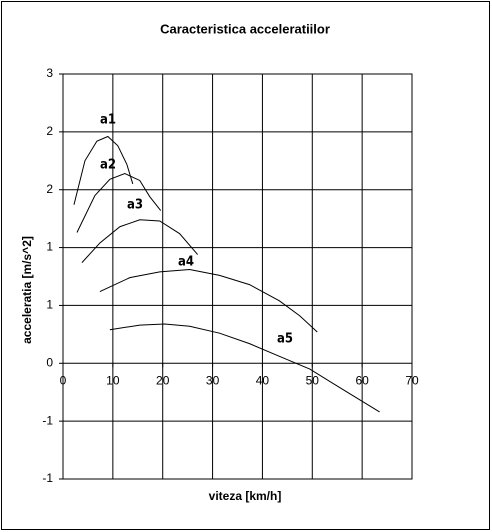 This screenshot has height=532, width=492. What do you see at coordinates (108, 120) in the screenshot?
I see `series-label: a1` at bounding box center [108, 120].